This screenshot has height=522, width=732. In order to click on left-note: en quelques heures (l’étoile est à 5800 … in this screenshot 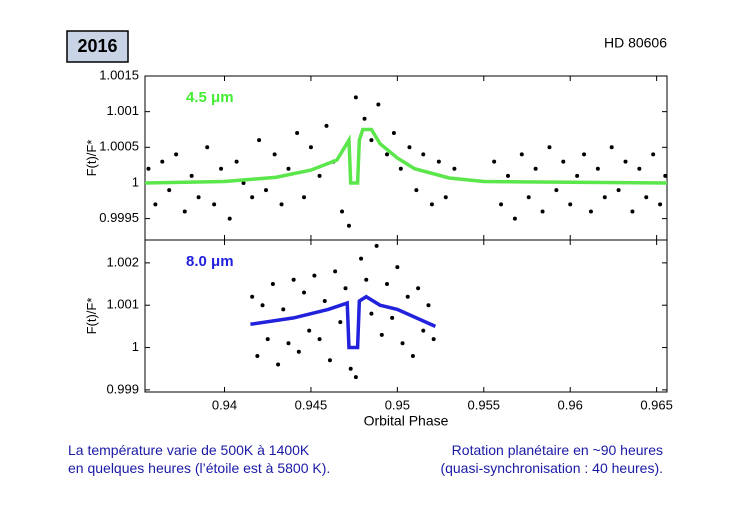, I will do `click(199, 468)`.